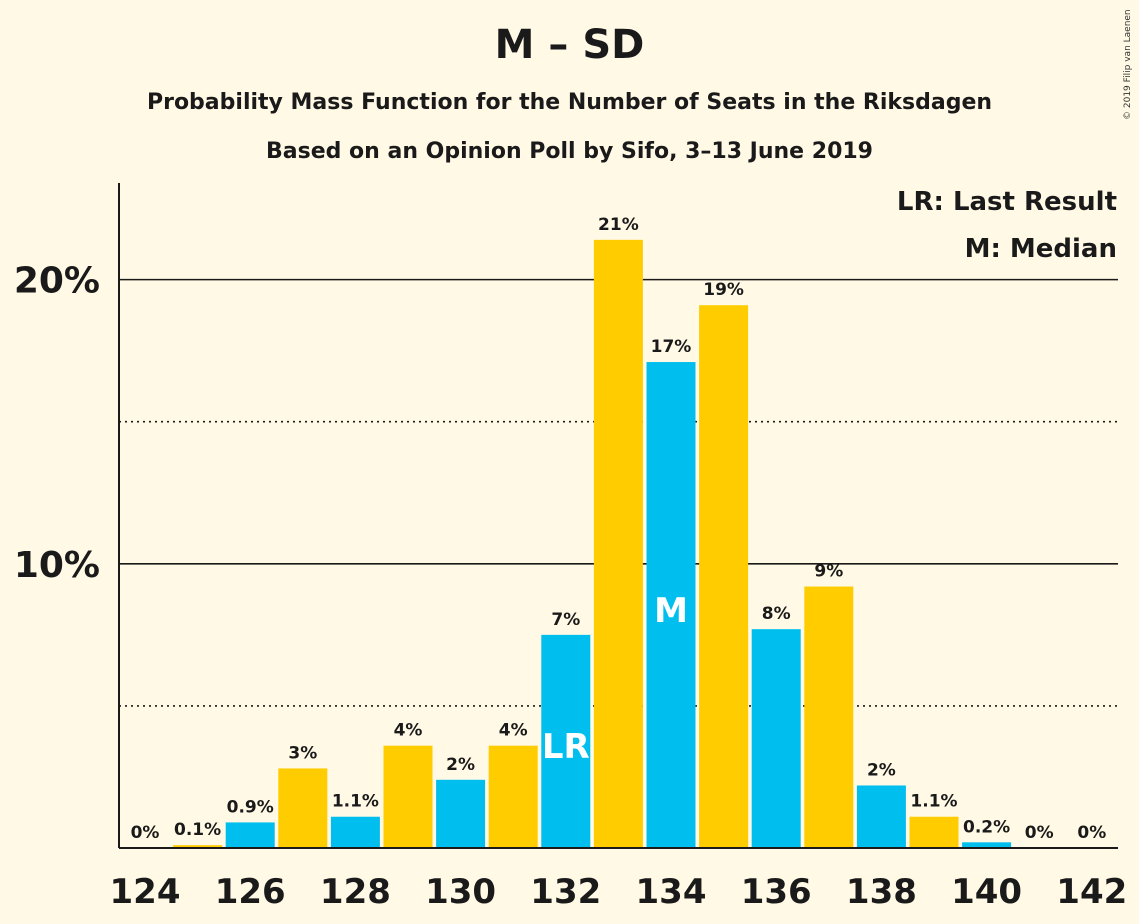  I want to click on y-tick-label: 10%, so click(57, 565).